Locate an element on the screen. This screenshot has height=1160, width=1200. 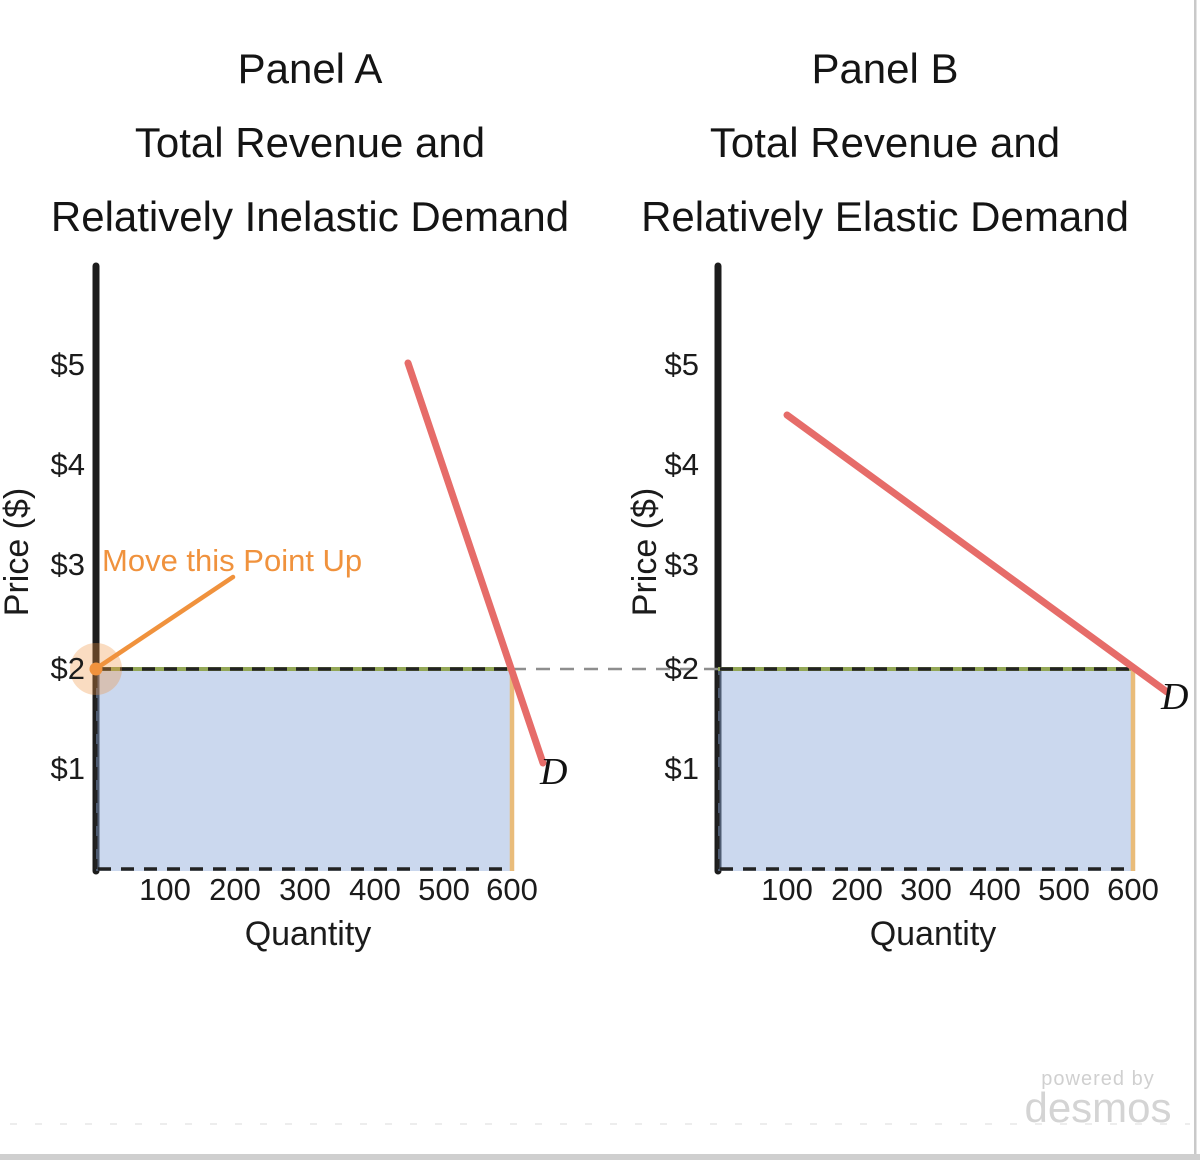
move-point-annotation: Move this Point Up is located at coordinates (232, 560).